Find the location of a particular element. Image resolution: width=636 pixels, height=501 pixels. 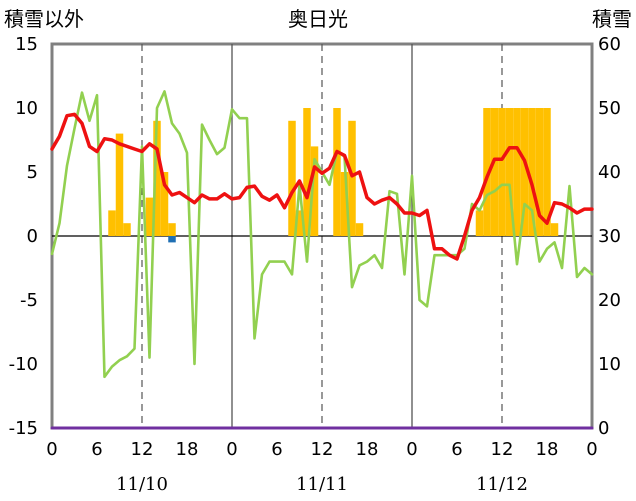

y-right-tick-label: 10 is located at coordinates (609, 364).